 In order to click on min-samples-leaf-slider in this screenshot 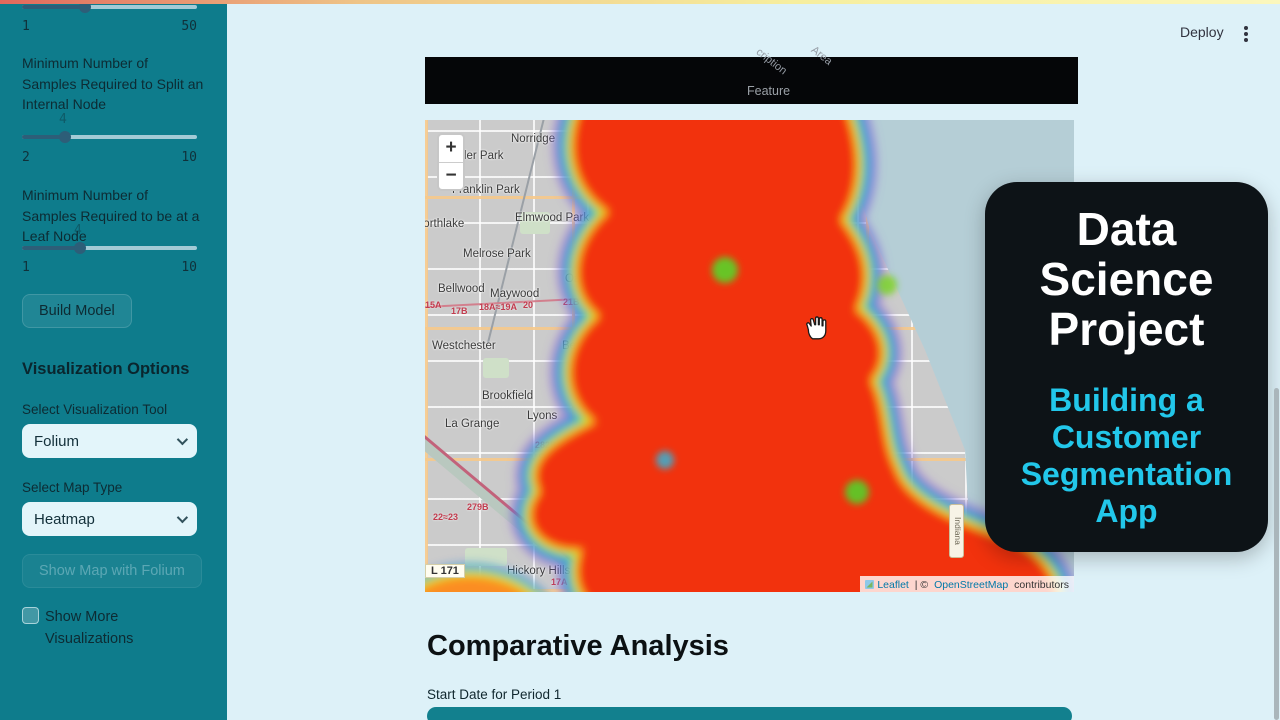, I will do `click(109, 248)`.